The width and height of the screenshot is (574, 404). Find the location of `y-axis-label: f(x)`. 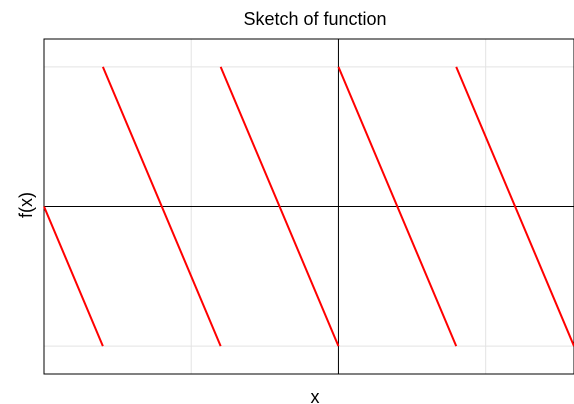

y-axis-label: f(x) is located at coordinates (26, 205).